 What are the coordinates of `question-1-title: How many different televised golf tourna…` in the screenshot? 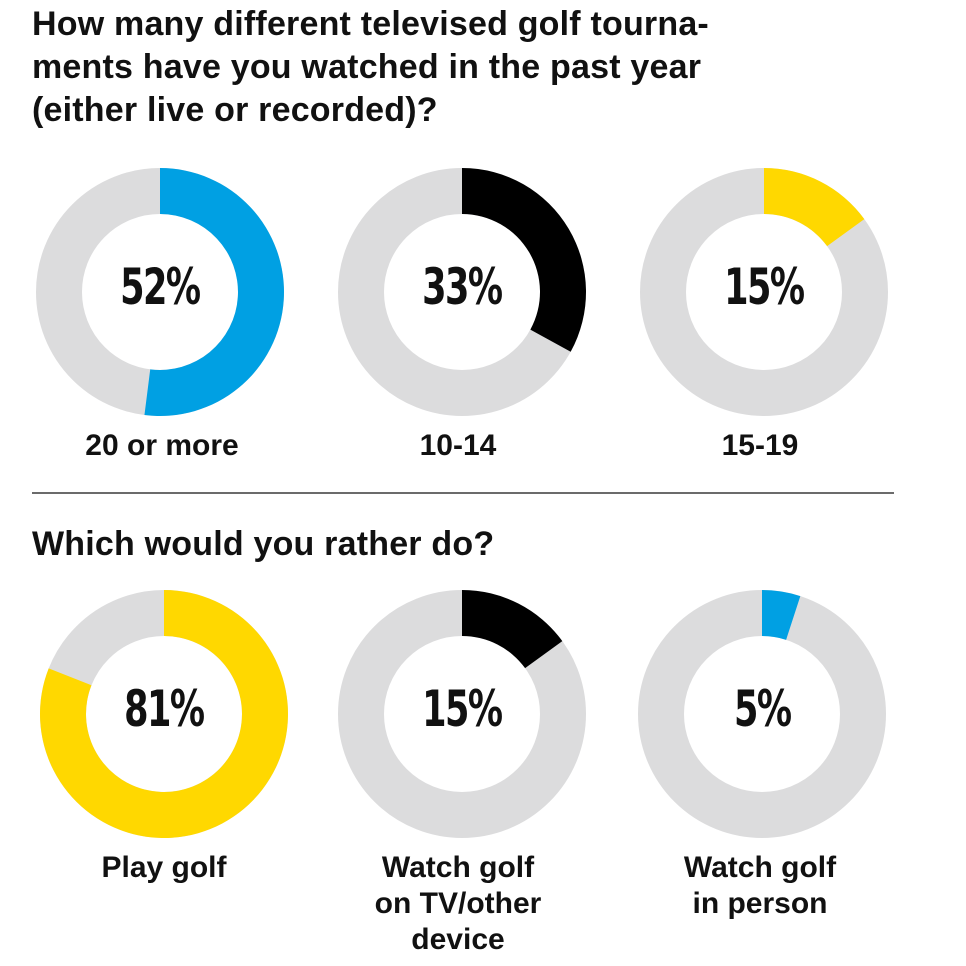 It's located at (370, 67).